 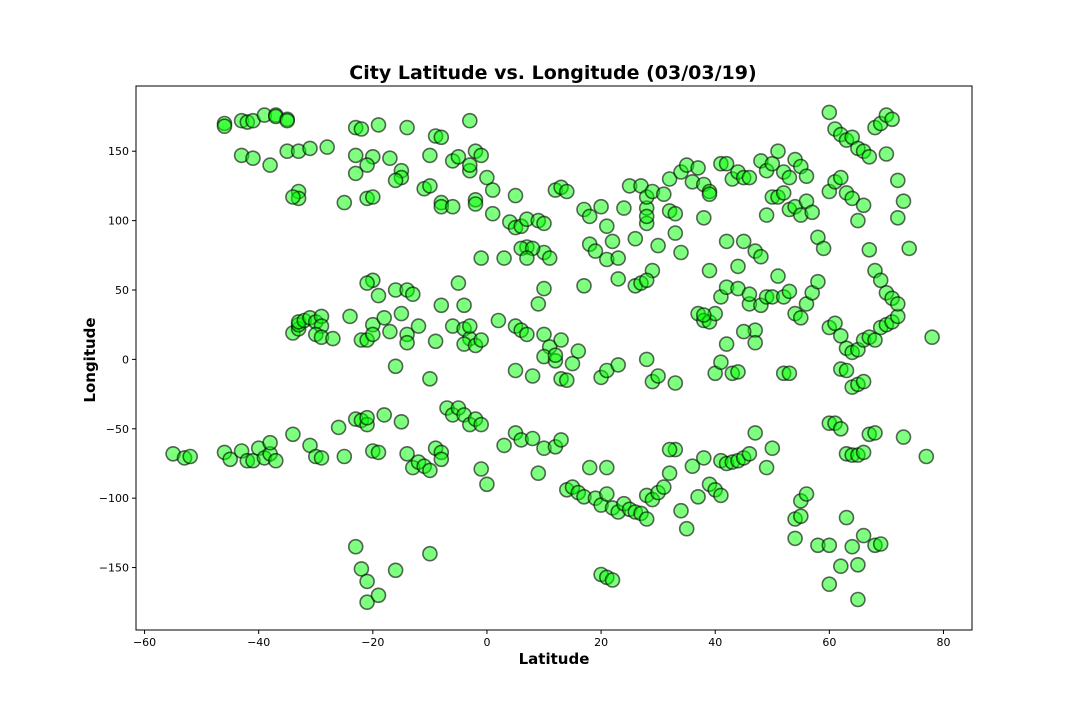 What do you see at coordinates (117, 429) in the screenshot?
I see `y-tick-label: −50` at bounding box center [117, 429].